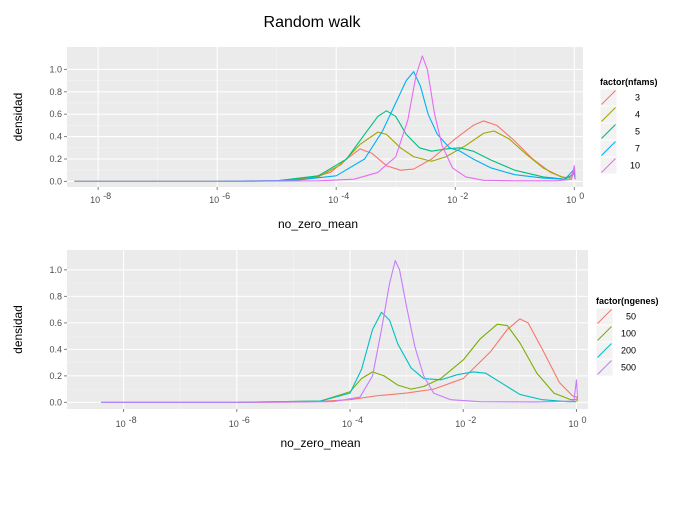 The image size is (700, 505). Describe the element at coordinates (637, 149) in the screenshot. I see `legend-label-7: 7` at that location.